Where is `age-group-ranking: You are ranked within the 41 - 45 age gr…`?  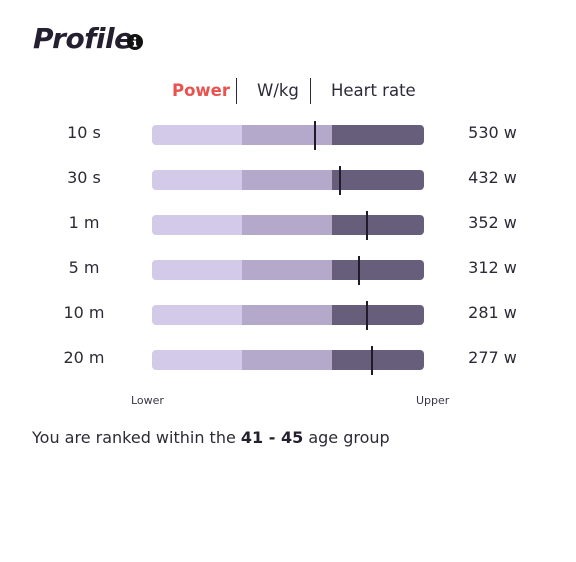
age-group-ranking: You are ranked within the 41 - 45 age gr… is located at coordinates (211, 437).